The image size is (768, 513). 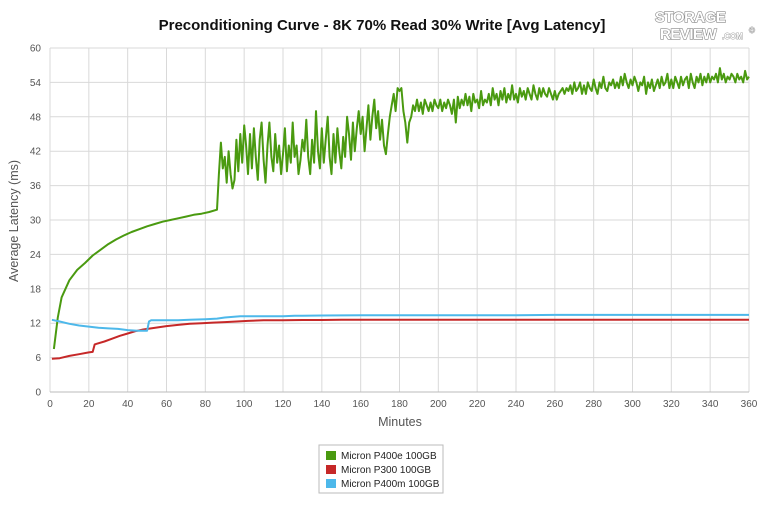 I want to click on x-tick-label: 300, so click(x=632, y=404).